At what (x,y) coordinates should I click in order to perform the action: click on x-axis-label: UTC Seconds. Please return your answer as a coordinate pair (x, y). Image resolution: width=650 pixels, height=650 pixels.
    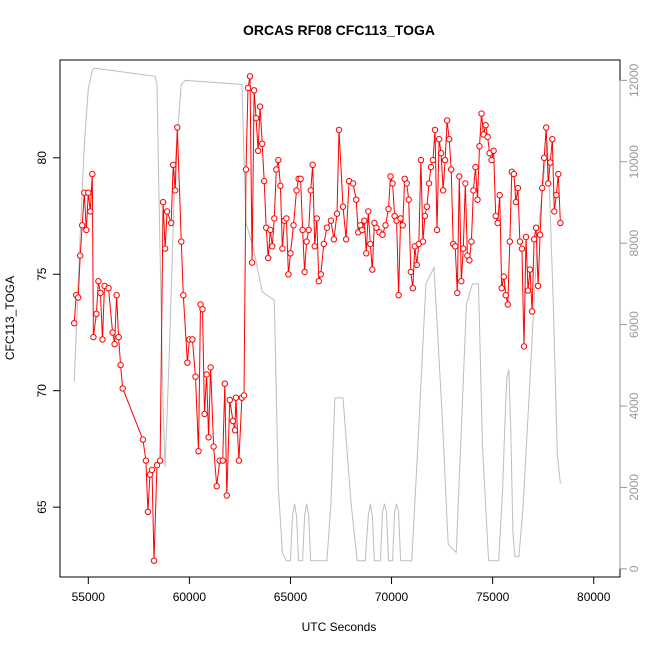
    Looking at the image, I should click on (339, 627).